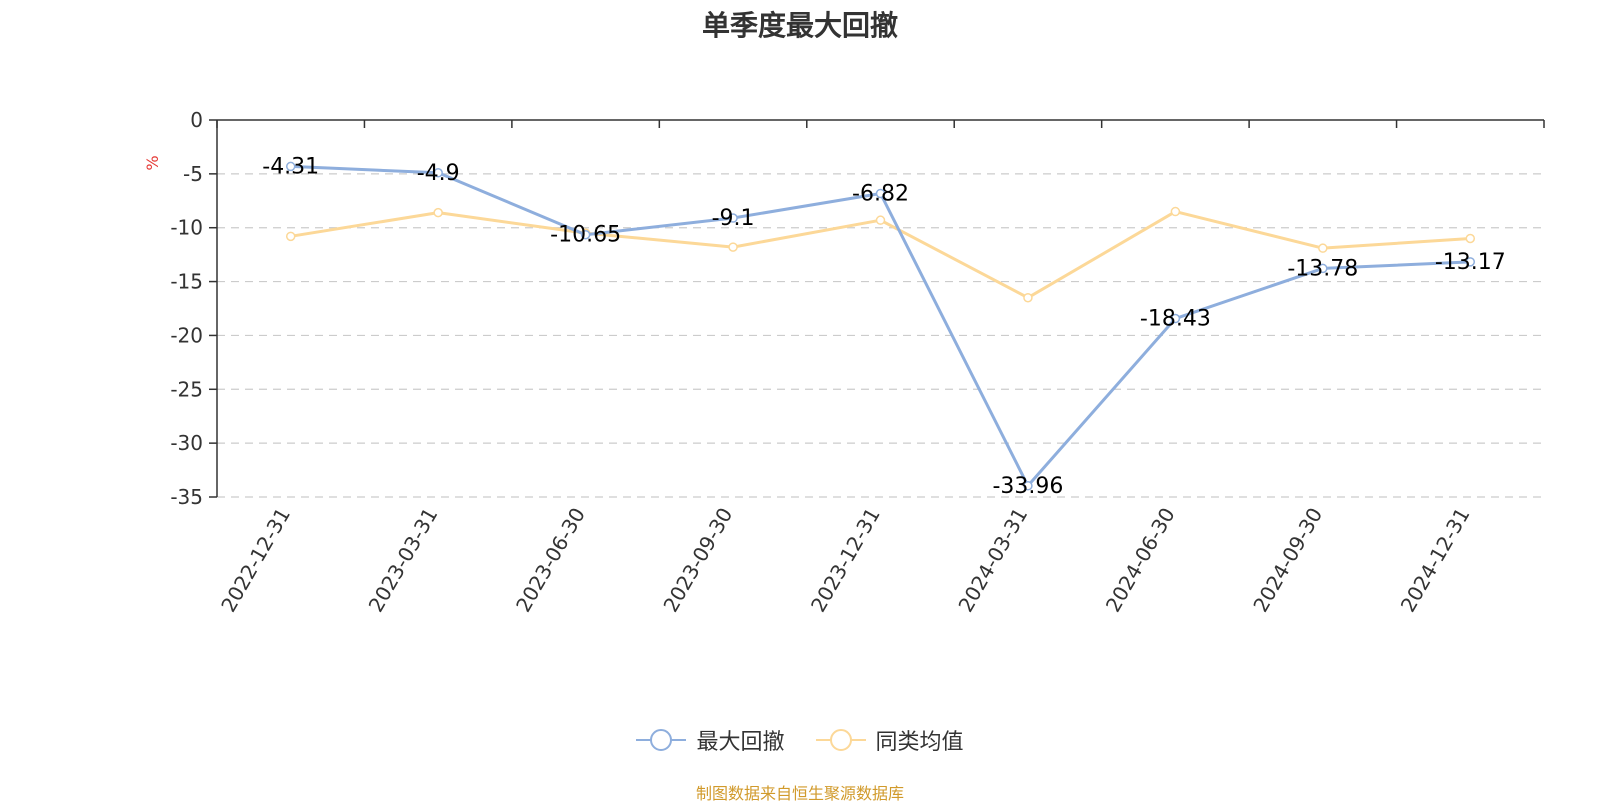 Image resolution: width=1600 pixels, height=804 pixels. Describe the element at coordinates (550, 560) in the screenshot. I see `x-tick-label: 2023-06-30` at that location.